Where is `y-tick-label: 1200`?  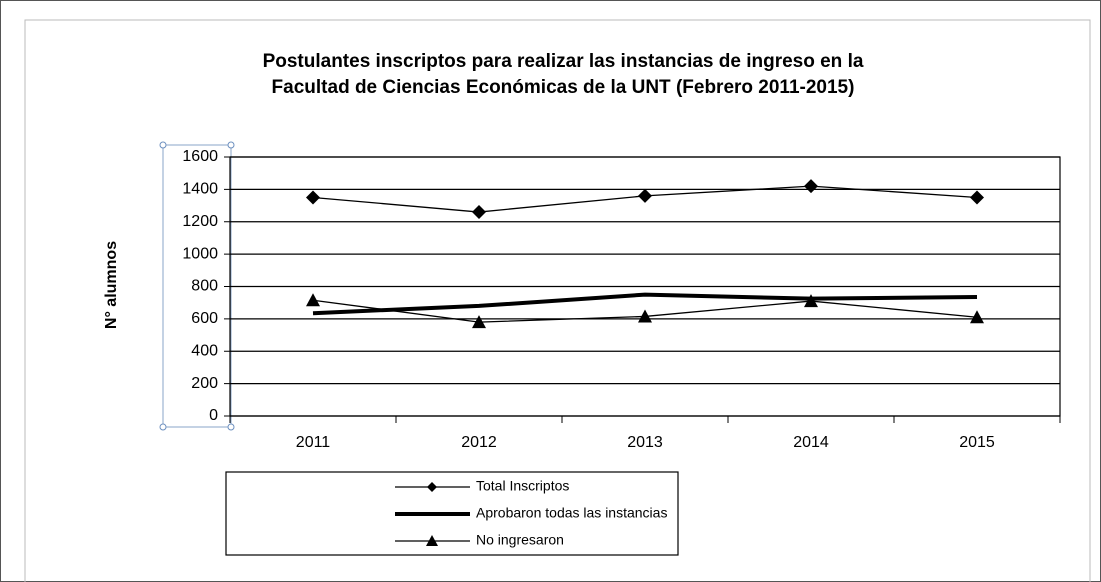
y-tick-label: 1200 is located at coordinates (200, 221).